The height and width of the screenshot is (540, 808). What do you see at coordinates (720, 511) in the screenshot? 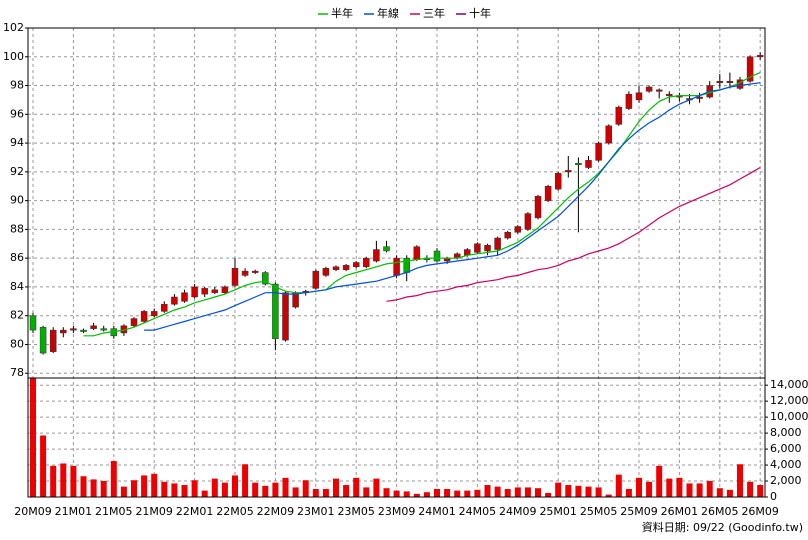
I see `x-tick-label: 26M05` at bounding box center [720, 511].